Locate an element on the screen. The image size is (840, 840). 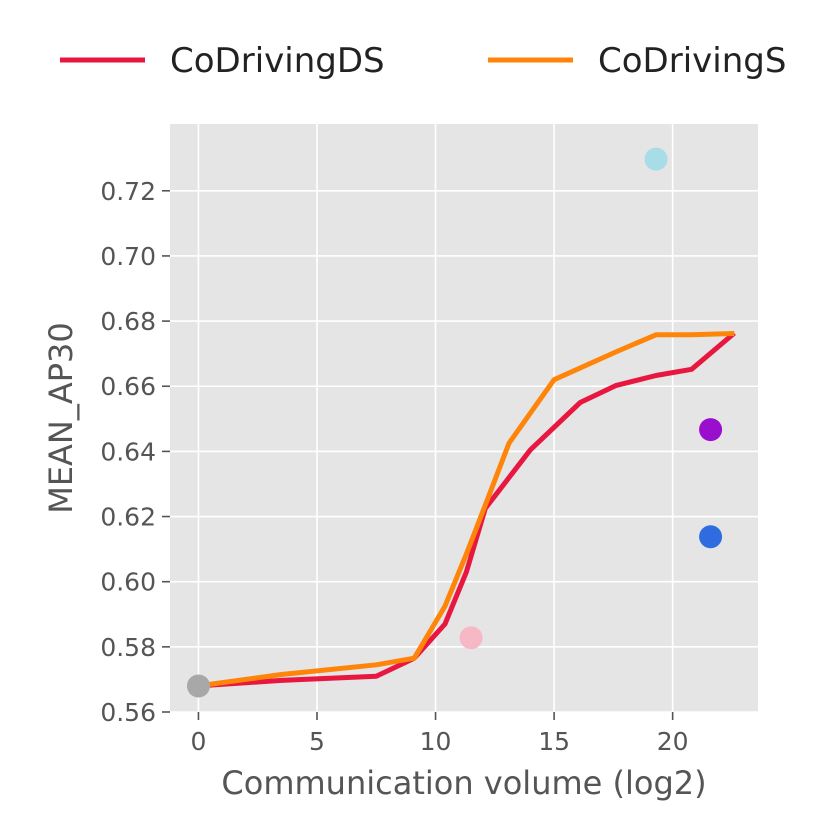
y-tick-label: 0.56 is located at coordinates (128, 712).